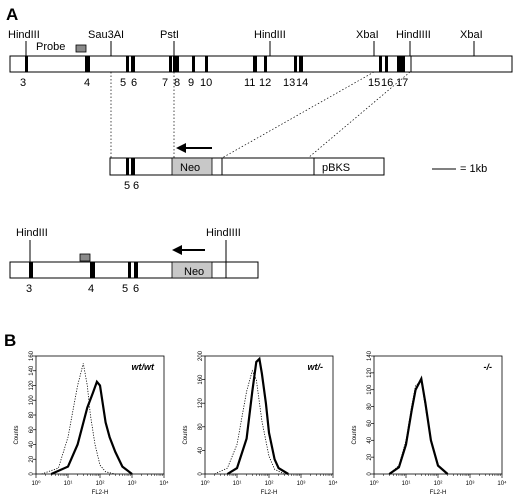 The width and height of the screenshot is (520, 500). Describe the element at coordinates (188, 250) in the screenshot. I see `targeted-neo-arrow` at that location.